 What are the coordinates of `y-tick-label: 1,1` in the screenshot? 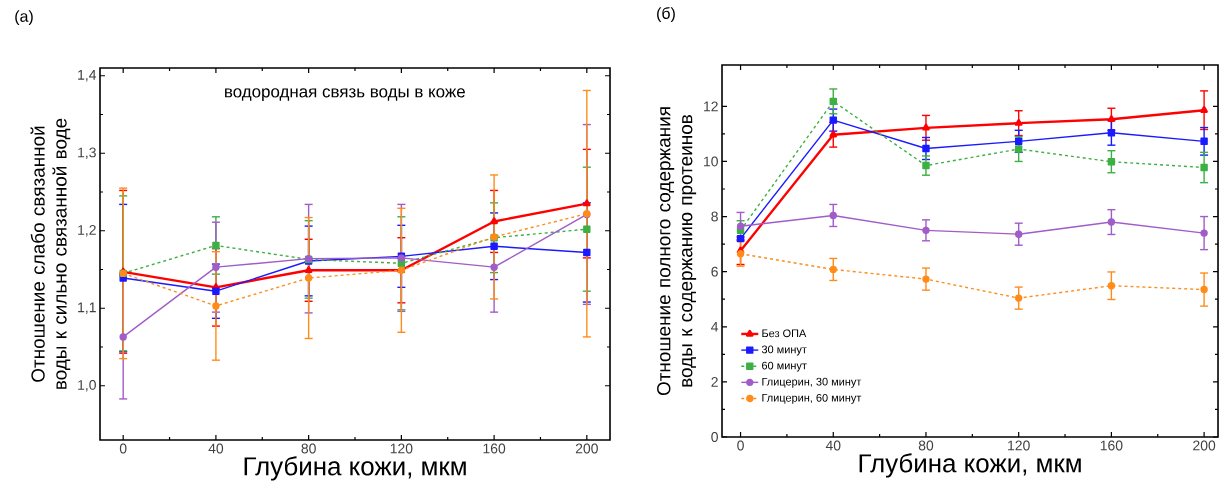 It's located at (87, 308).